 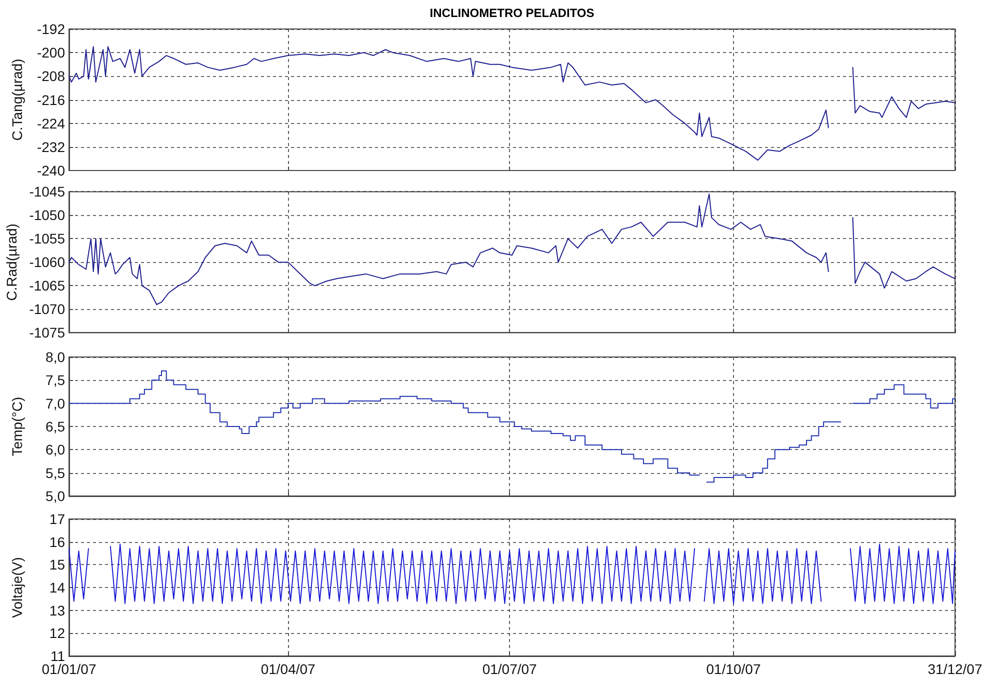 I want to click on y-tick-label: -192, so click(x=51, y=29).